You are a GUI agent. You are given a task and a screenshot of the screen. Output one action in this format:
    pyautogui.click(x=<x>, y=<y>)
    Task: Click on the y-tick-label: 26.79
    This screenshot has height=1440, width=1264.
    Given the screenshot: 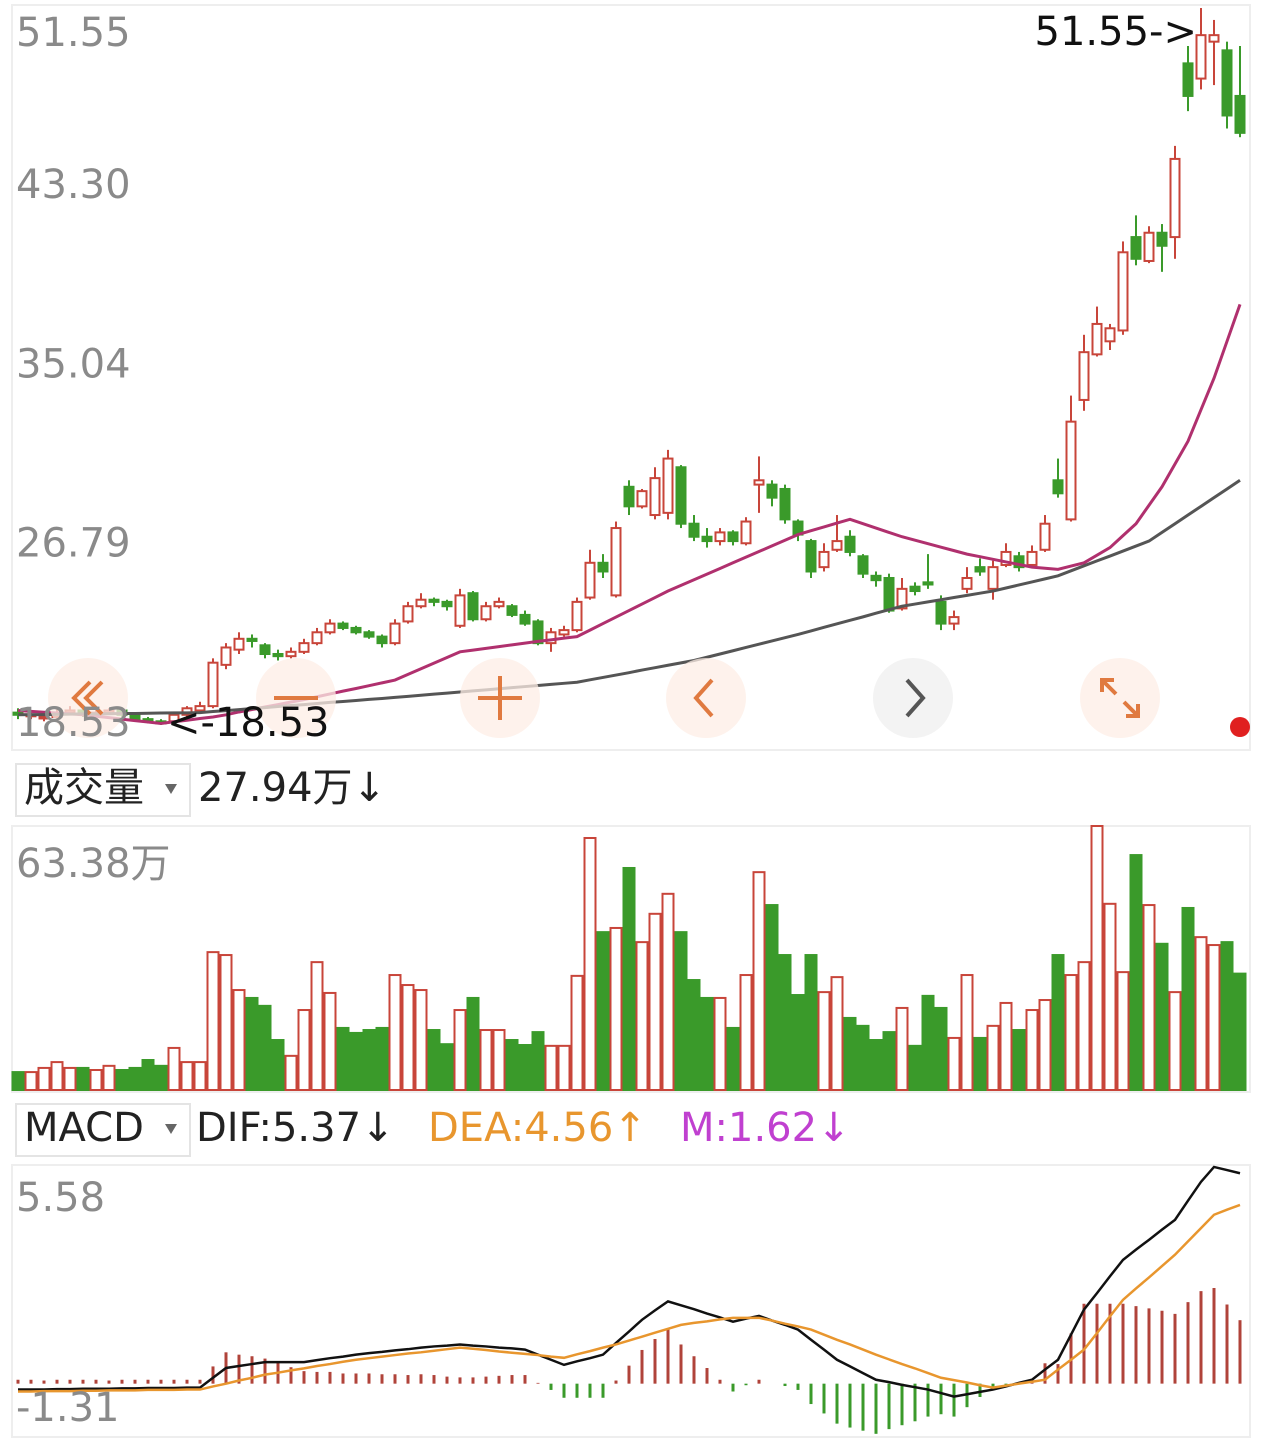 What is the action you would take?
    pyautogui.click(x=73, y=544)
    